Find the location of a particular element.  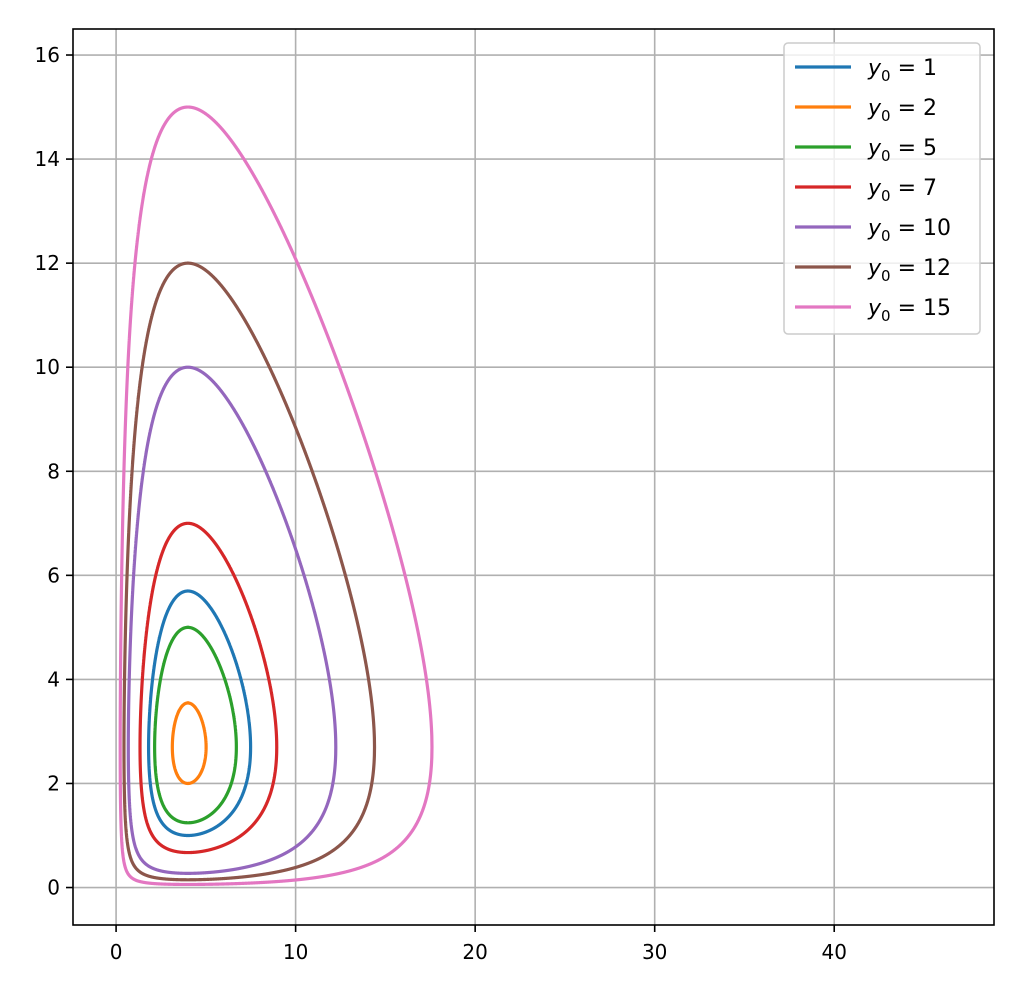

y-tick-label: 12 is located at coordinates (47, 263).